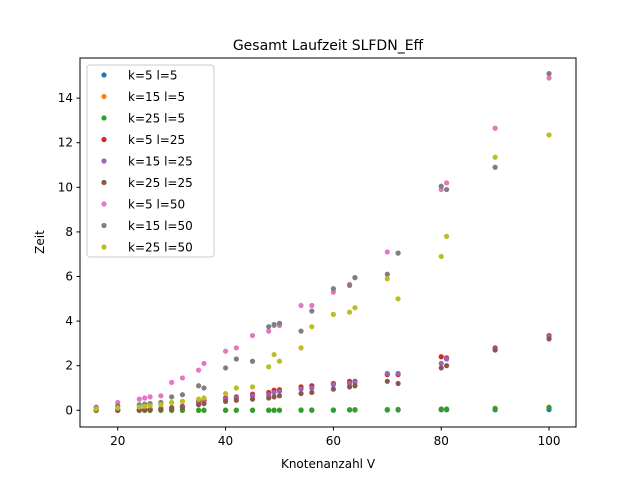 The height and width of the screenshot is (480, 640). I want to click on legend-entry: k=15 l=5, so click(156, 97).